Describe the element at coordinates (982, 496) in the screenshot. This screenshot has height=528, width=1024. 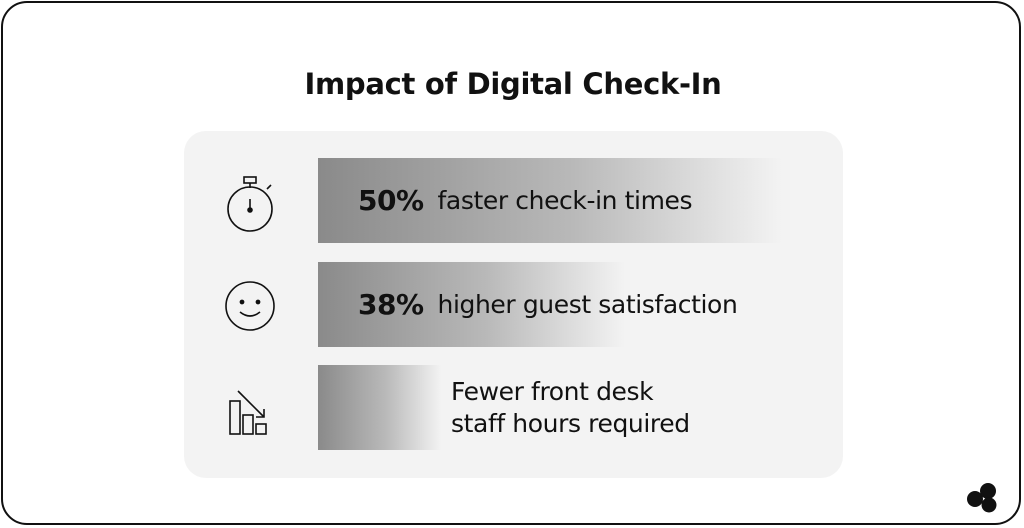
I see `three-dots-logo-icon` at that location.